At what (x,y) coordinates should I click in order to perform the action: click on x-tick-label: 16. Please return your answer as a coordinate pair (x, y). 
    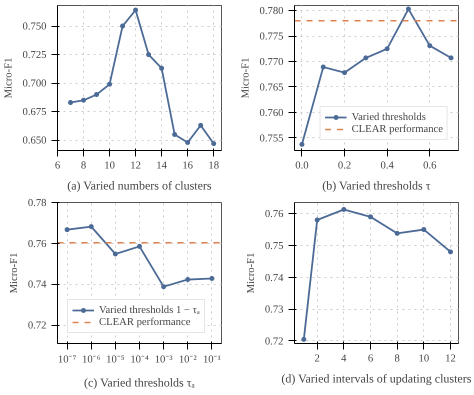
    Looking at the image, I should click on (188, 166).